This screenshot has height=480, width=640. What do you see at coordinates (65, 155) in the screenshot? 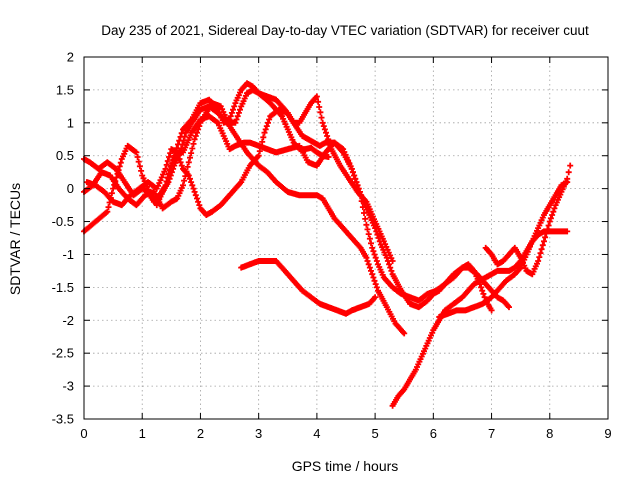
I see `y-tick-label: 0.5` at bounding box center [65, 155].